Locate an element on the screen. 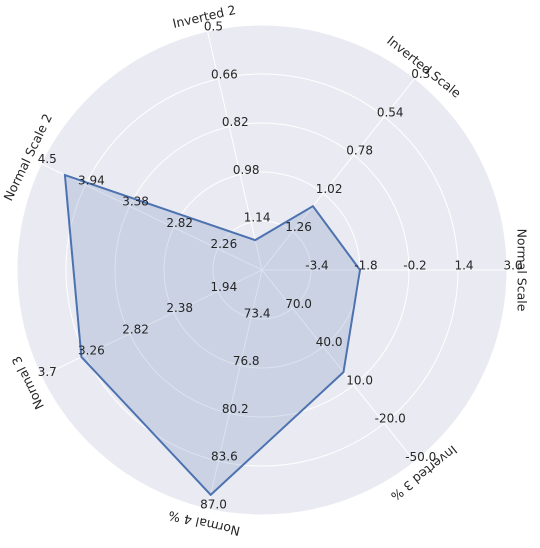  axis-name: Normal Scale is located at coordinates (522, 270).